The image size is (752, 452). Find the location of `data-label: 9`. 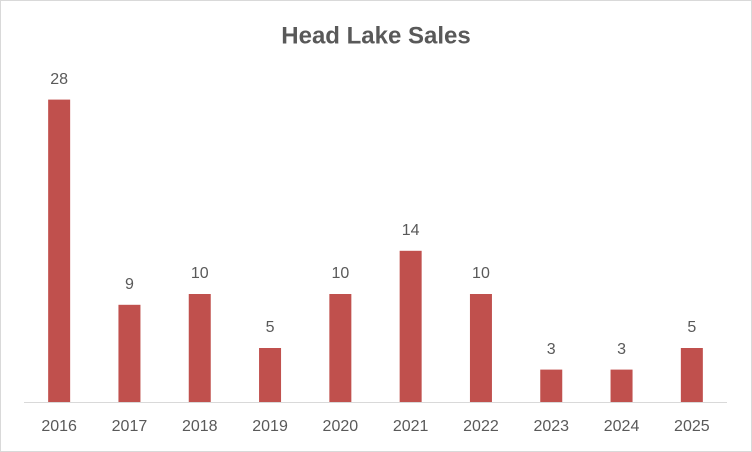

data-label: 9 is located at coordinates (129, 284).